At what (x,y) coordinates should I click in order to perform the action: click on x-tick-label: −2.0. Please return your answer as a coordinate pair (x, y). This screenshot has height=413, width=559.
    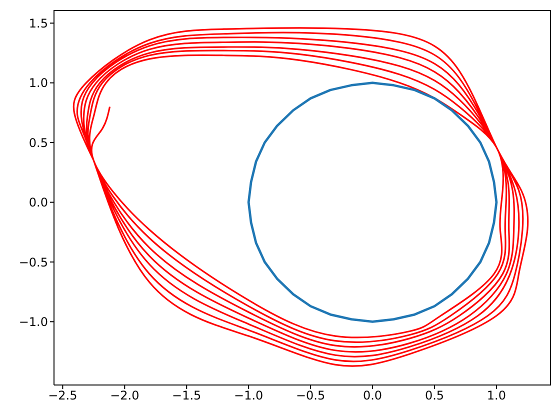
    Looking at the image, I should click on (125, 395).